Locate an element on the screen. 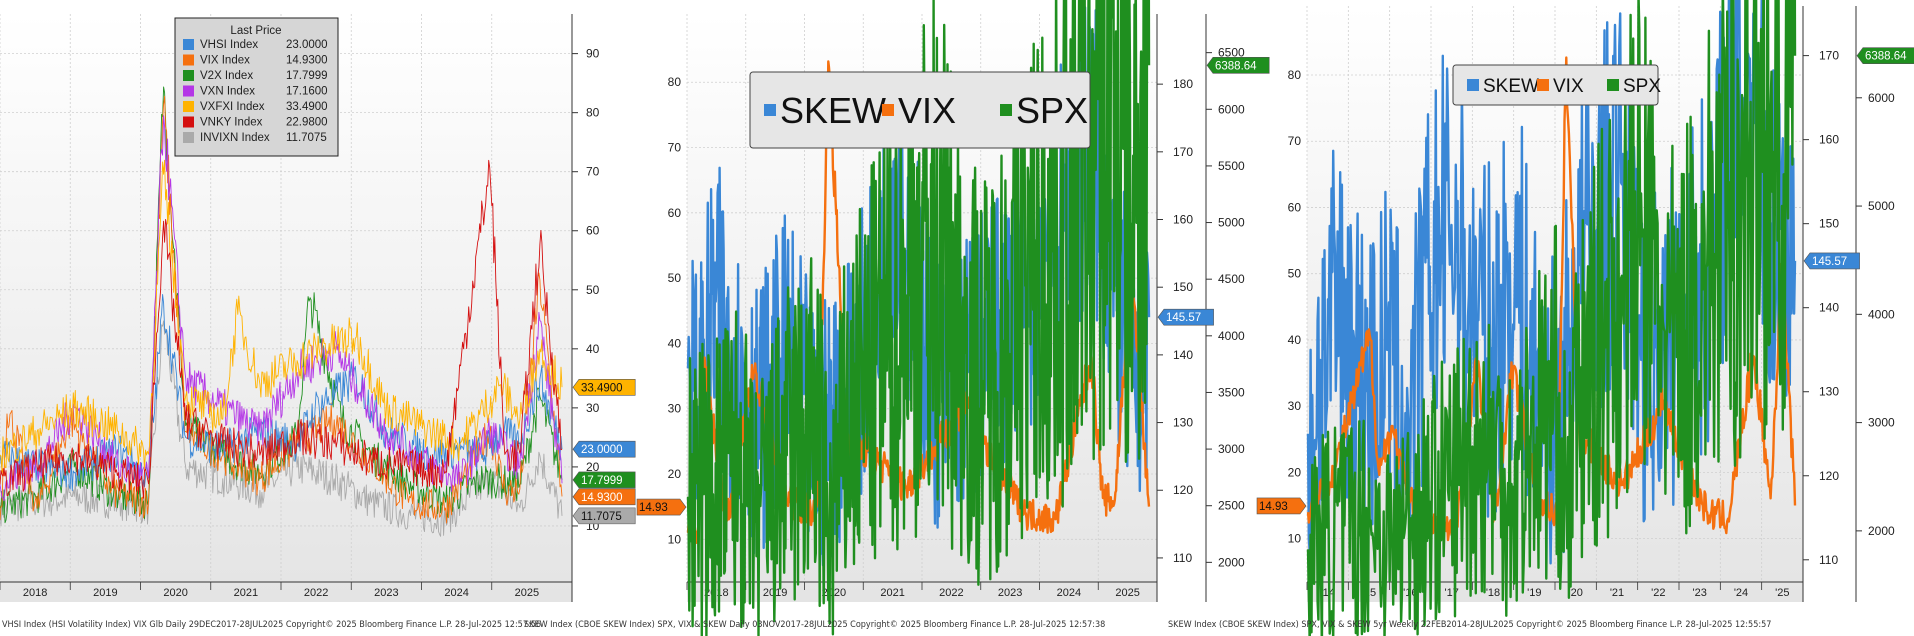 Image resolution: width=1914 pixels, height=636 pixels. right-y-tick-label: 5500 is located at coordinates (1231, 166).